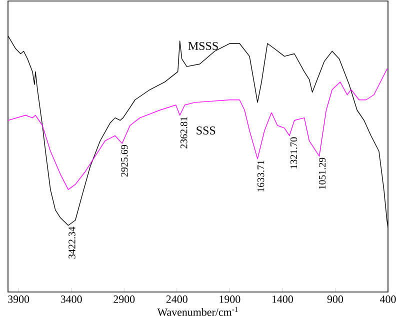 This screenshot has height=334, width=400. Describe the element at coordinates (260, 176) in the screenshot. I see `annotation: 1633.71` at that location.